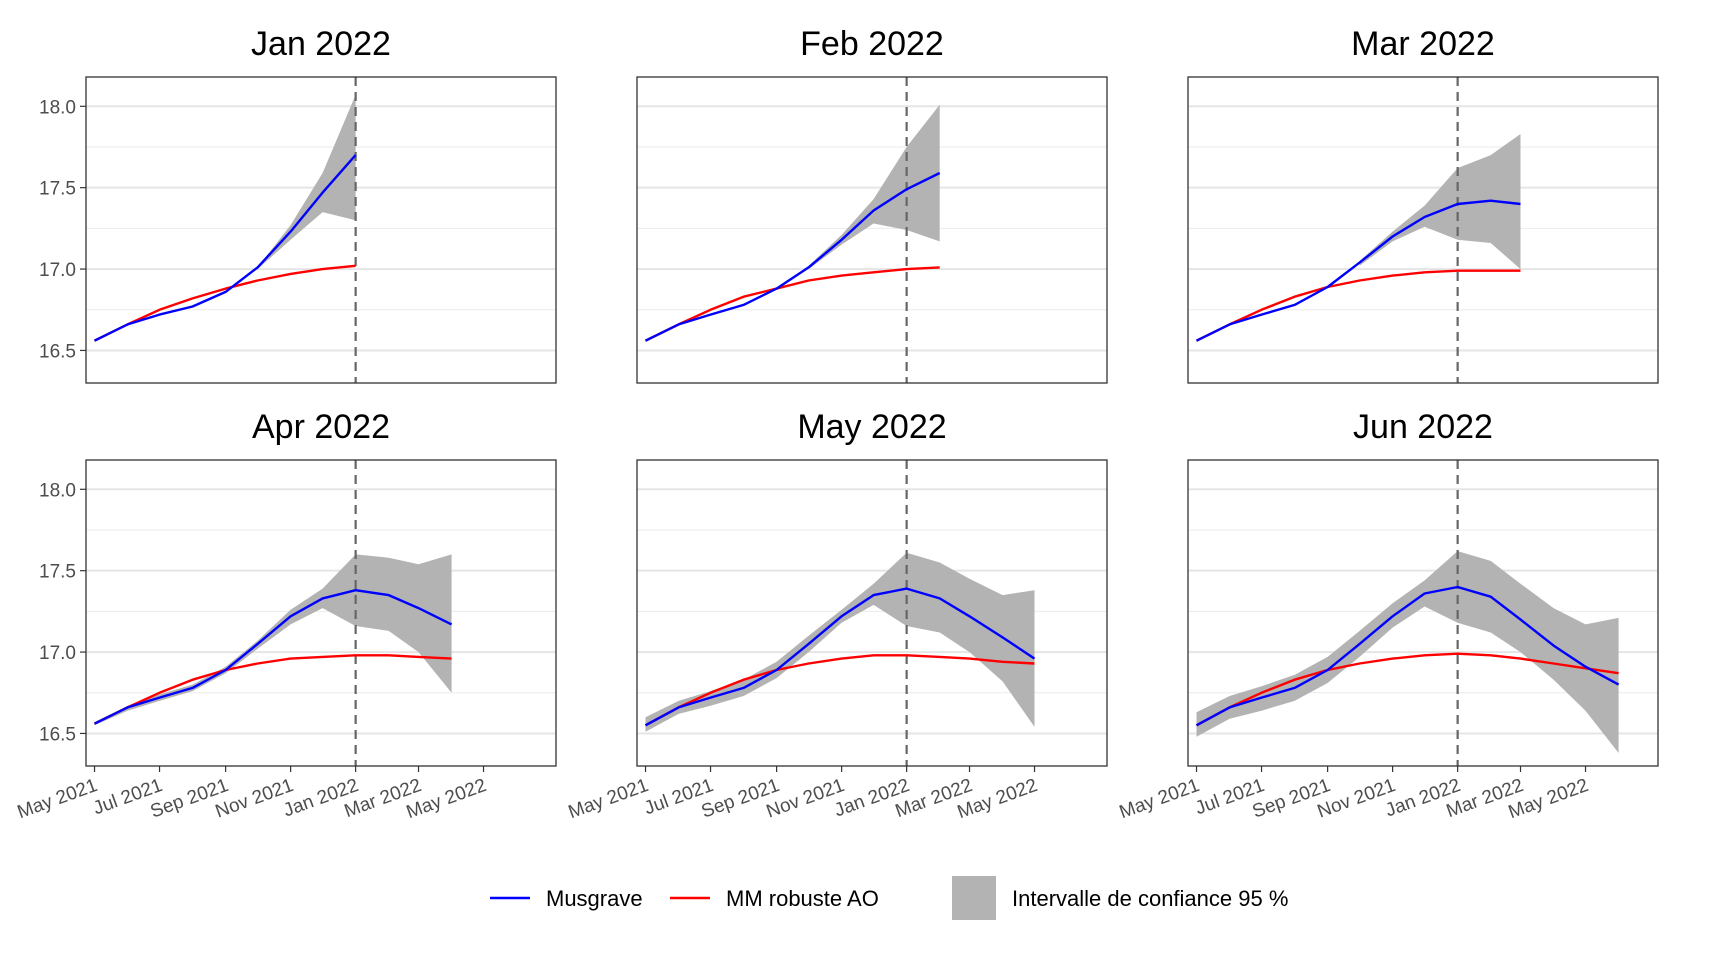 The width and height of the screenshot is (1728, 960). I want to click on panel-title: Apr 2022, so click(321, 427).